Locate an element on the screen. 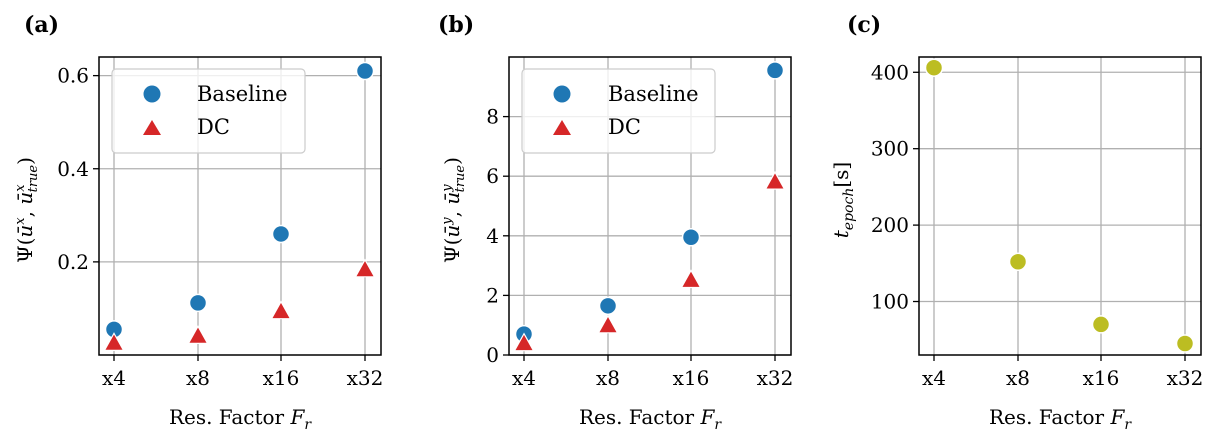 The height and width of the screenshot is (432, 1211). y-tick-label: 4 is located at coordinates (492, 236).